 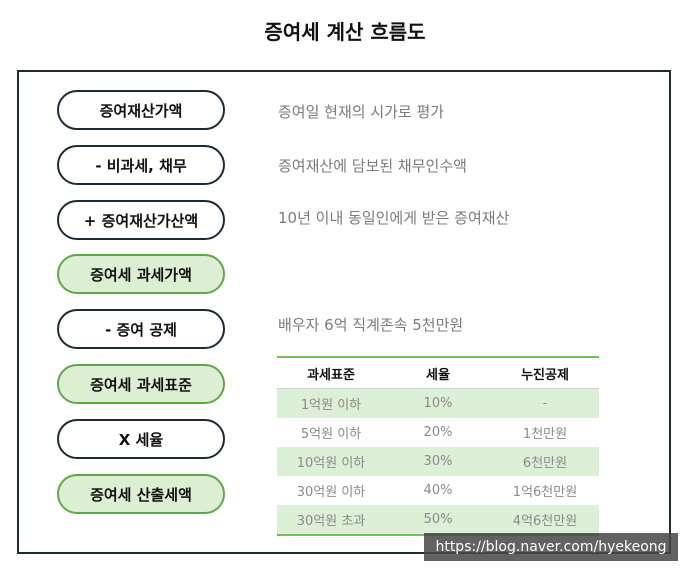 I want to click on table-cell: 10억원 이하, so click(x=331, y=463).